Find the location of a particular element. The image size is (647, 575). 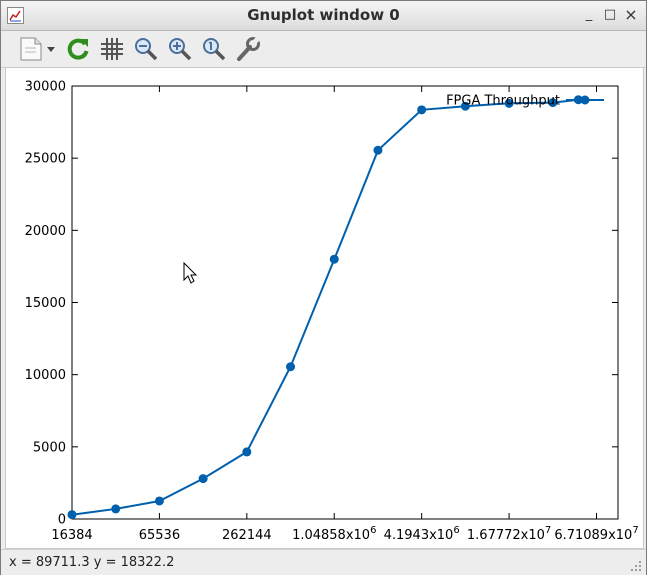

x-tick-label: 16384 is located at coordinates (71, 535).